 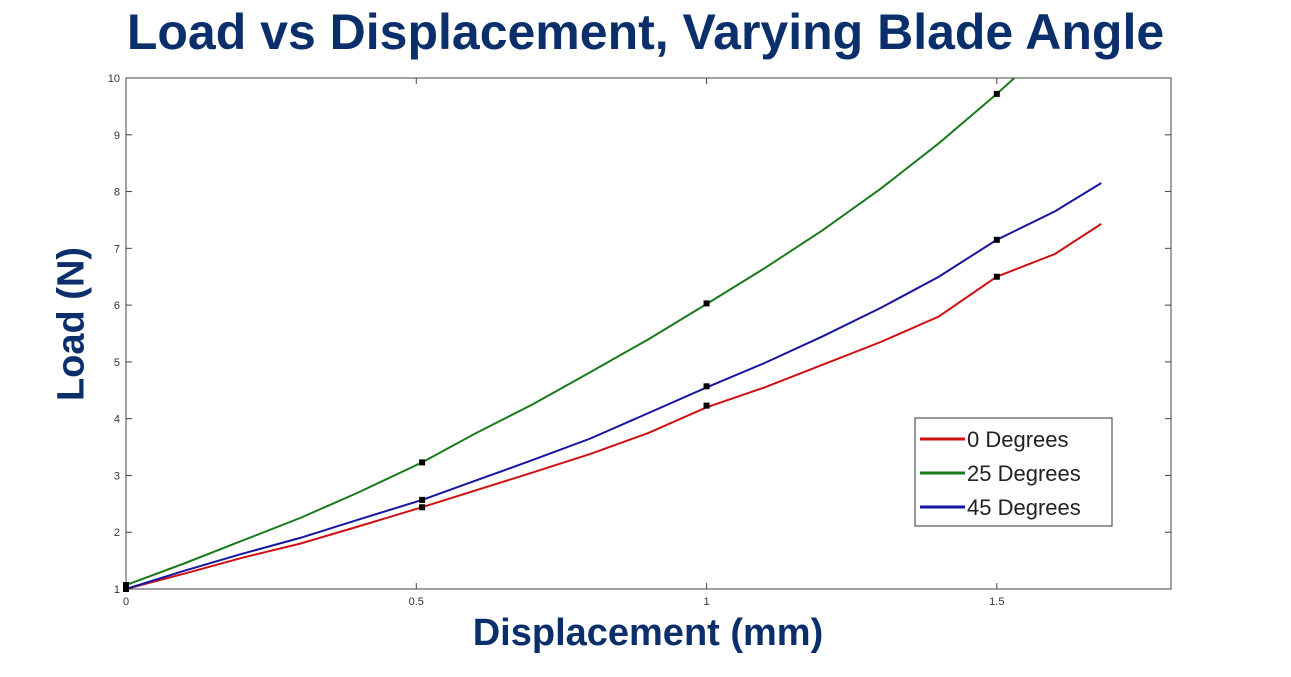 I want to click on y-tick-label: 9, so click(x=117, y=136).